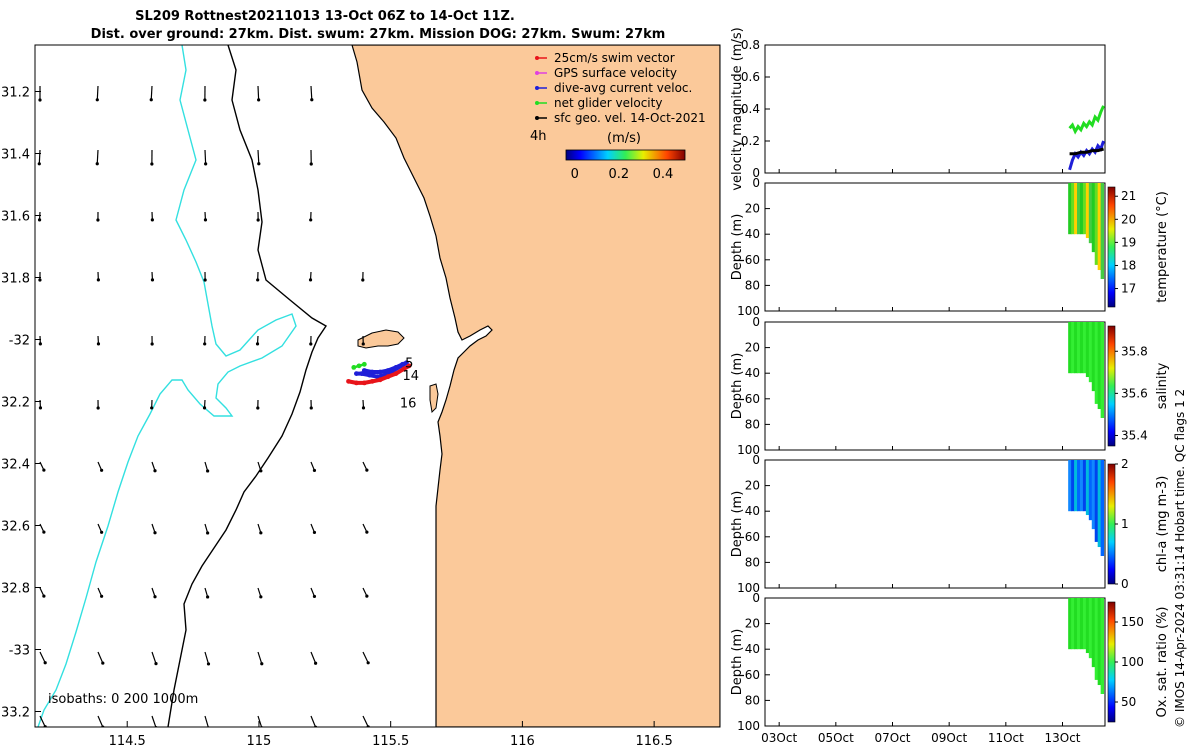 Image resolution: width=1200 pixels, height=750 pixels. Describe the element at coordinates (1128, 289) in the screenshot. I see `colorbar-tick-label-temperature: 17` at that location.